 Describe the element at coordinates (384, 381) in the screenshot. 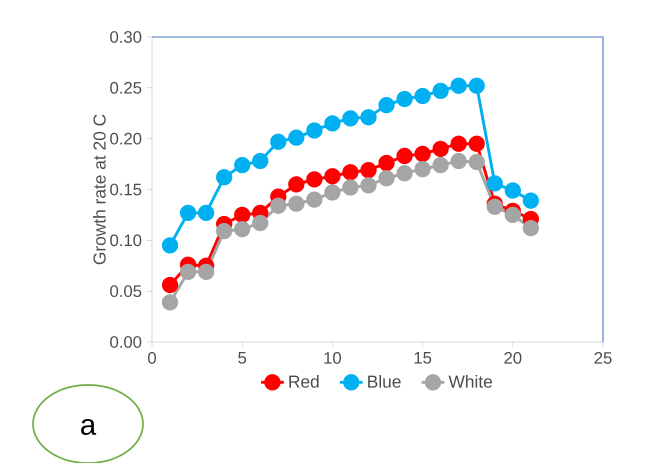

I see `legend-label: Blue` at that location.